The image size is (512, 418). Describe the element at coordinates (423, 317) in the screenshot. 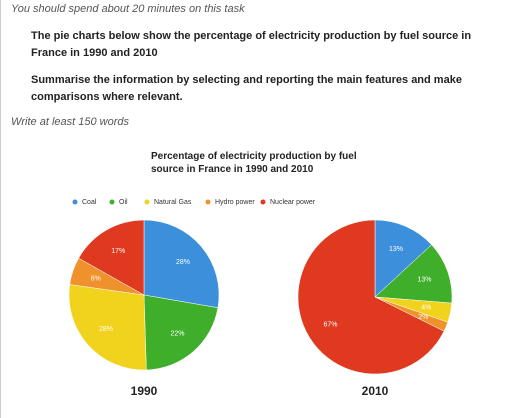

I see `slice-label: 2%` at that location.